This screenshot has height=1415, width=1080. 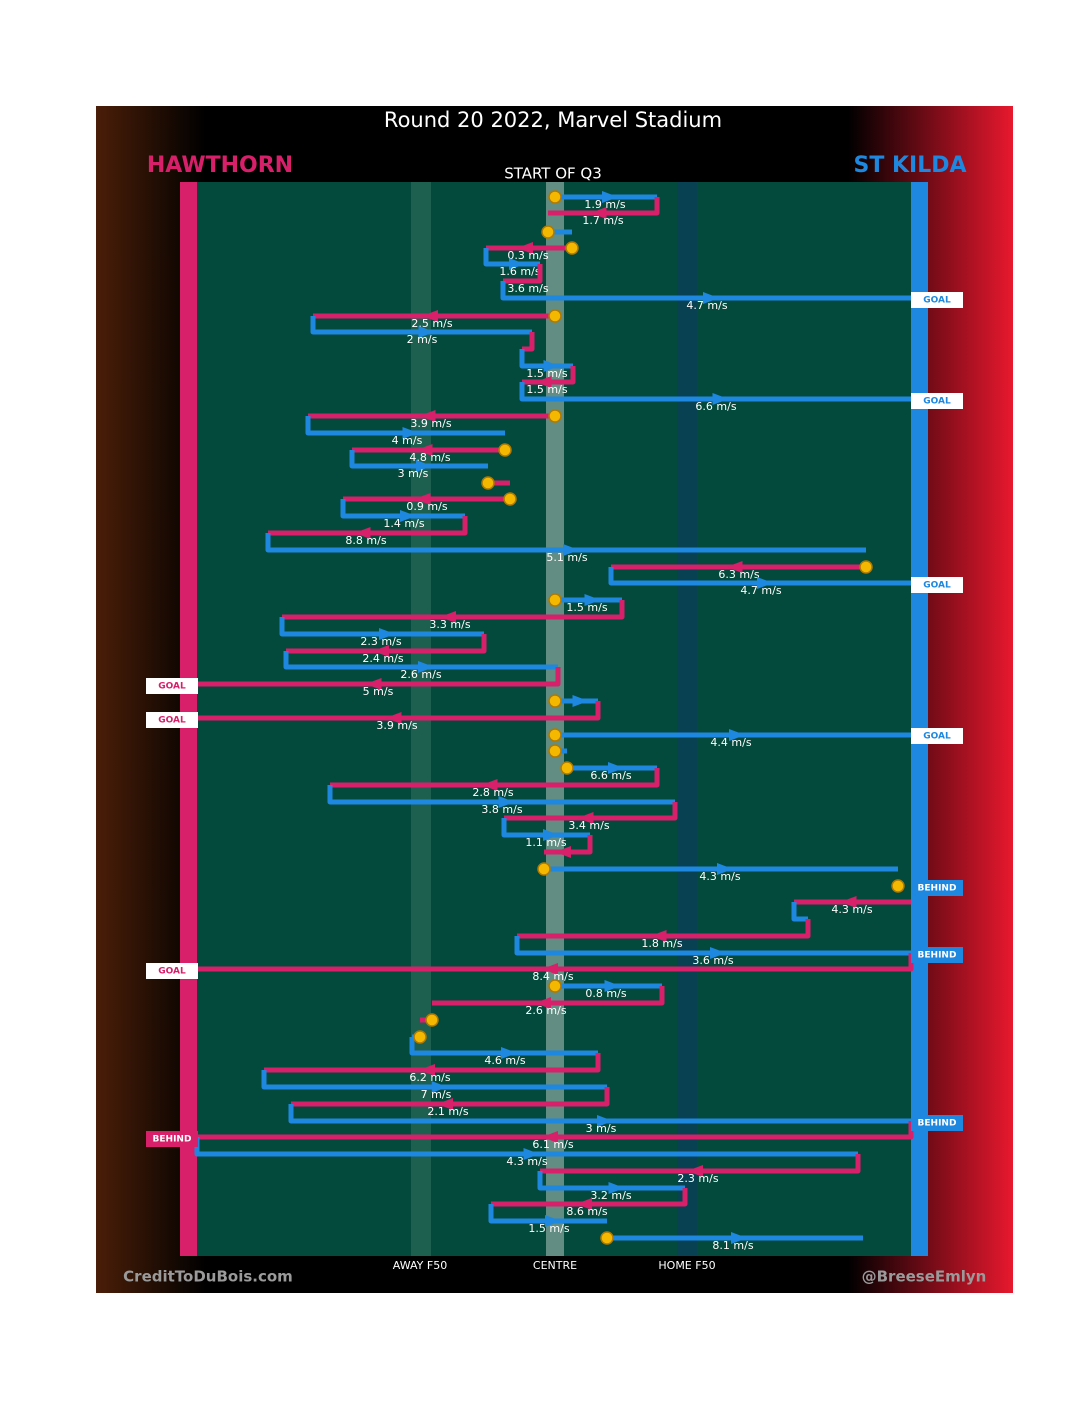 What do you see at coordinates (687, 719) in the screenshot?
I see `home-f50-band` at bounding box center [687, 719].